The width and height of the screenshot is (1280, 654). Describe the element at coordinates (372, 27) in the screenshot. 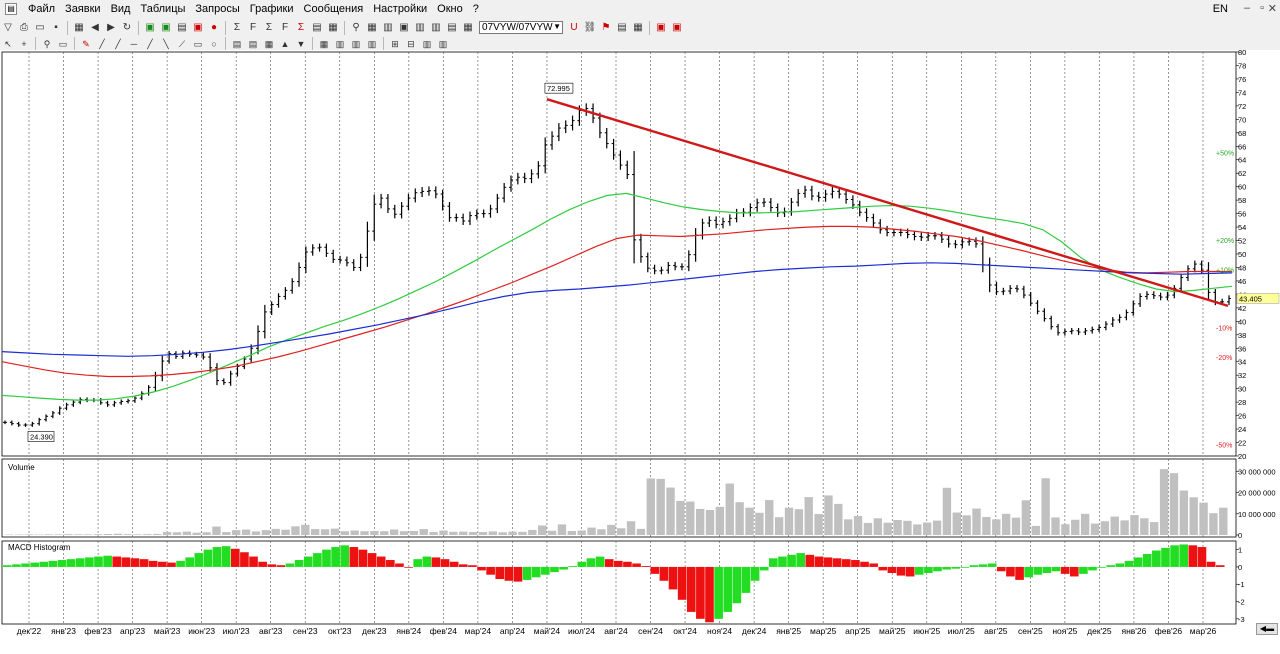

I see `grid-icon: ▦` at that location.